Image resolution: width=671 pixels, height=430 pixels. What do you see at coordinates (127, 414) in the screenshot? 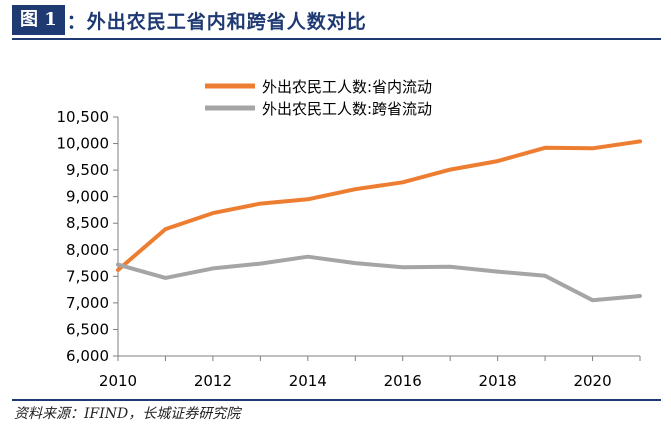
I see `source-note: 资料来源：IFIND，长城证券研究院` at bounding box center [127, 414].